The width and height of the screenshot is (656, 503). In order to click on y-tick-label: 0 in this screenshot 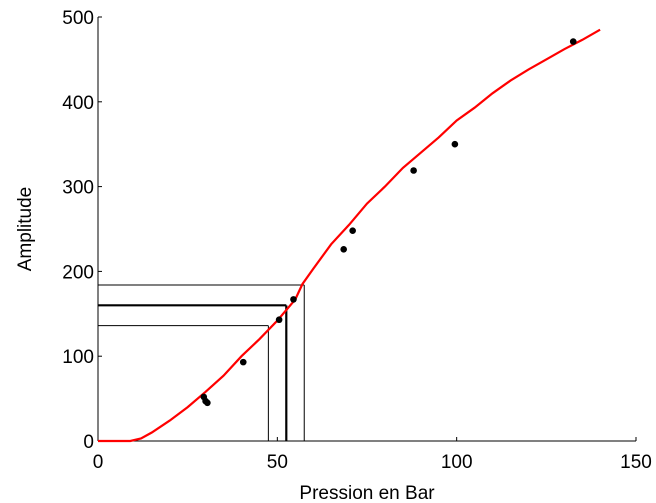, I will do `click(88, 442)`.